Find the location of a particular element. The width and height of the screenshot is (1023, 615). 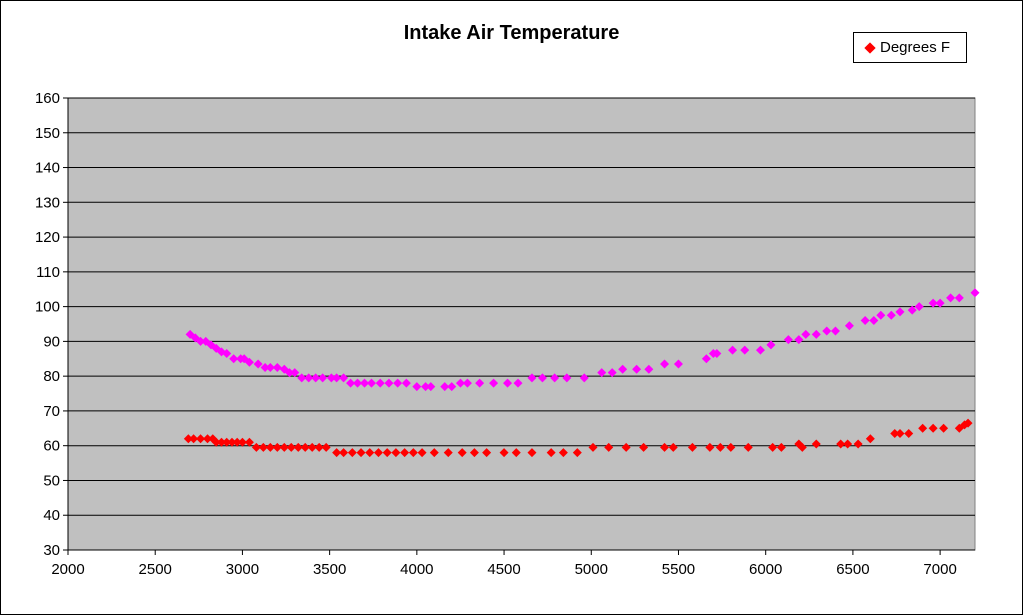

x-tick-label: 3500 is located at coordinates (329, 569).